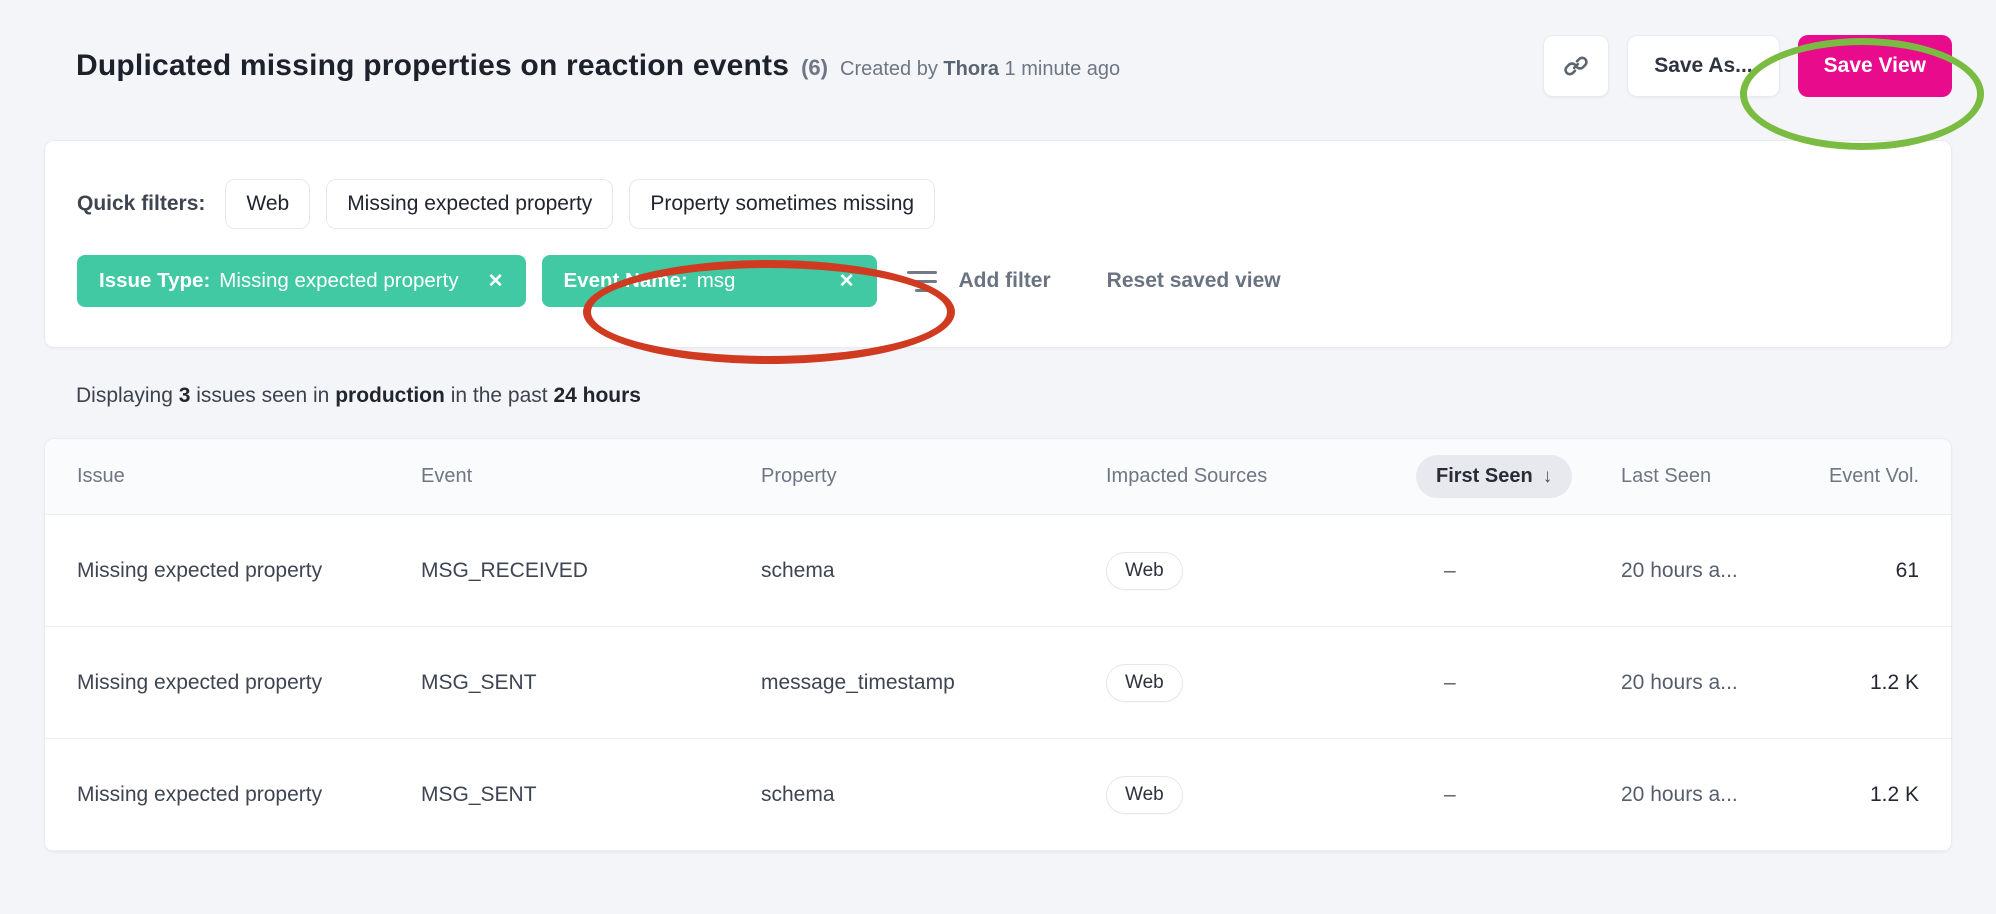  I want to click on filter-chip-value: msg, so click(716, 280).